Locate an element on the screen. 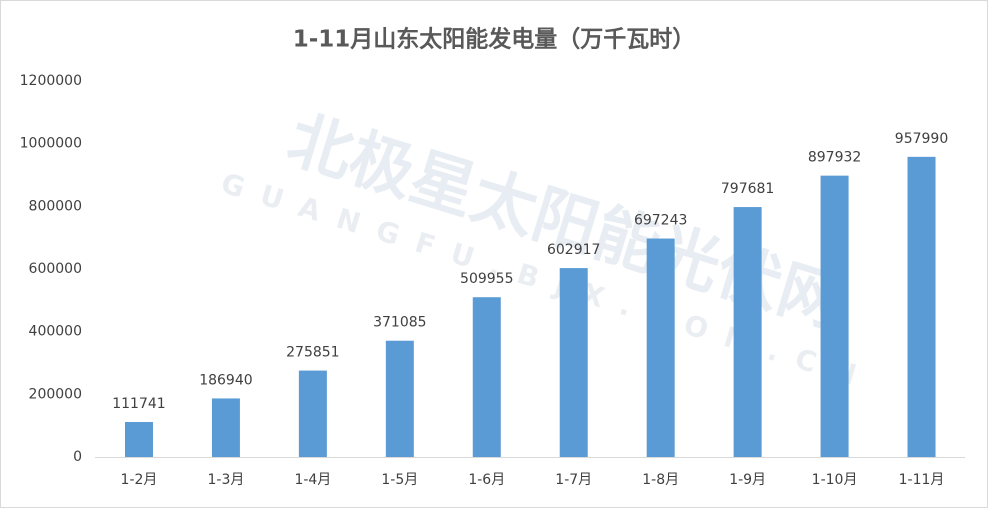  x-tick-label: 1-3月 is located at coordinates (225, 480).